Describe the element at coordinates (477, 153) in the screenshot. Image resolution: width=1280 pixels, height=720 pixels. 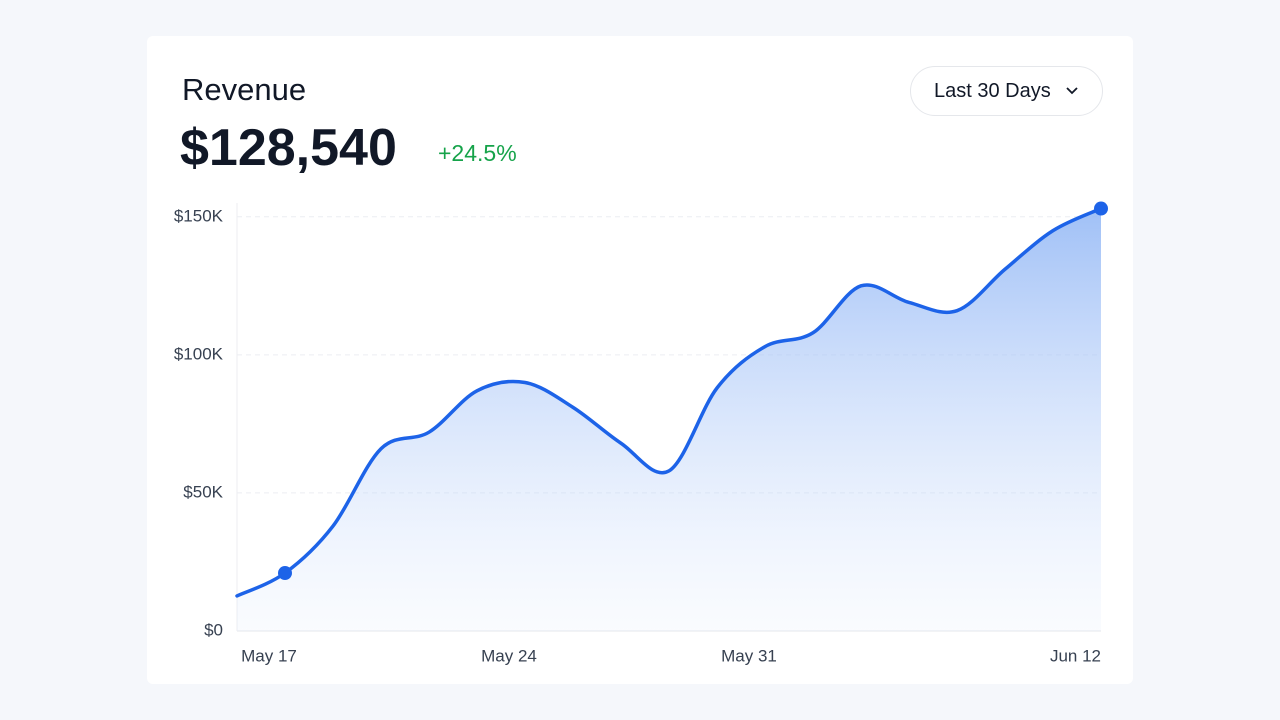
I see `change-badge: +24.5%` at that location.